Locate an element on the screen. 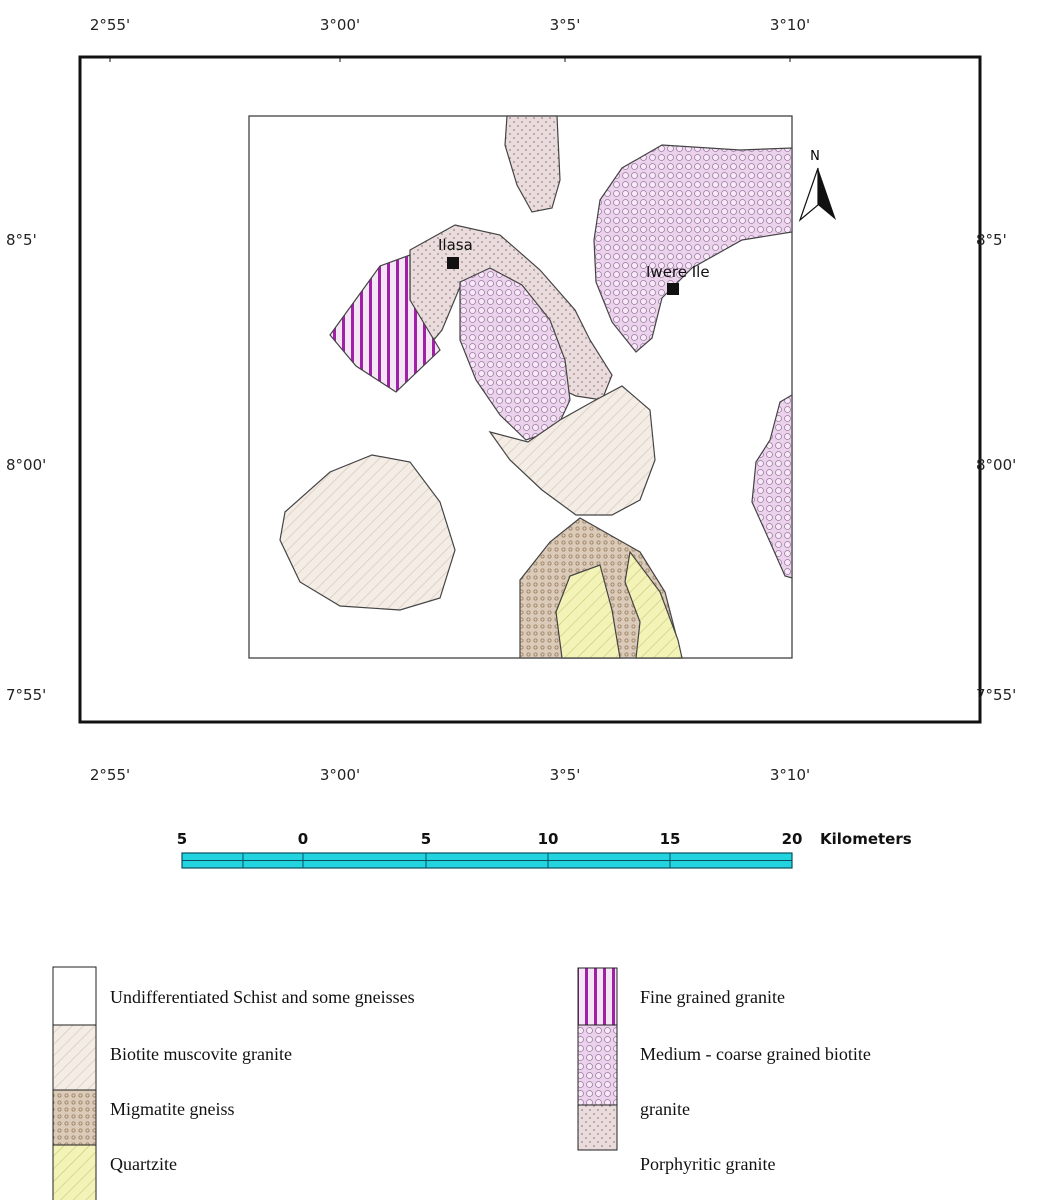 The width and height of the screenshot is (1043, 1200). legend-label: Biotite muscovite granite is located at coordinates (201, 1054).